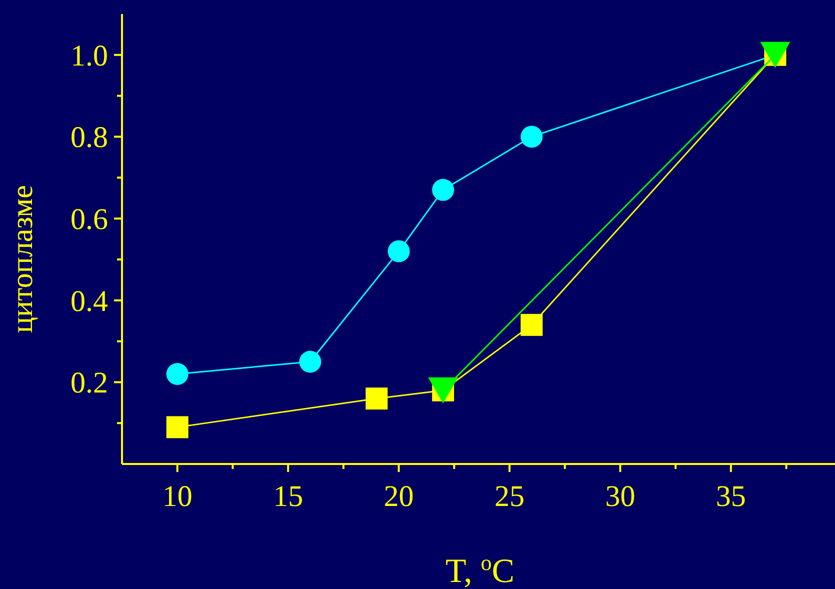 The image size is (835, 589). I want to click on y-tick-label: 0.2, so click(89, 383).